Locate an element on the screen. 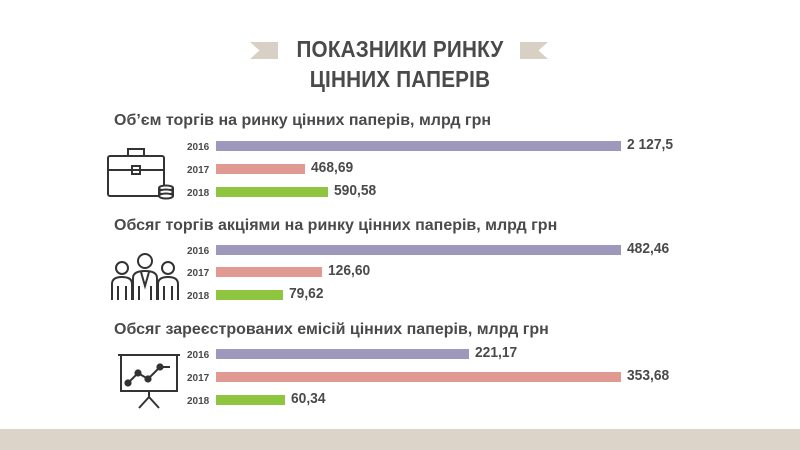 The image size is (800, 450). chart-1-value-2018: 590,58 is located at coordinates (355, 190).